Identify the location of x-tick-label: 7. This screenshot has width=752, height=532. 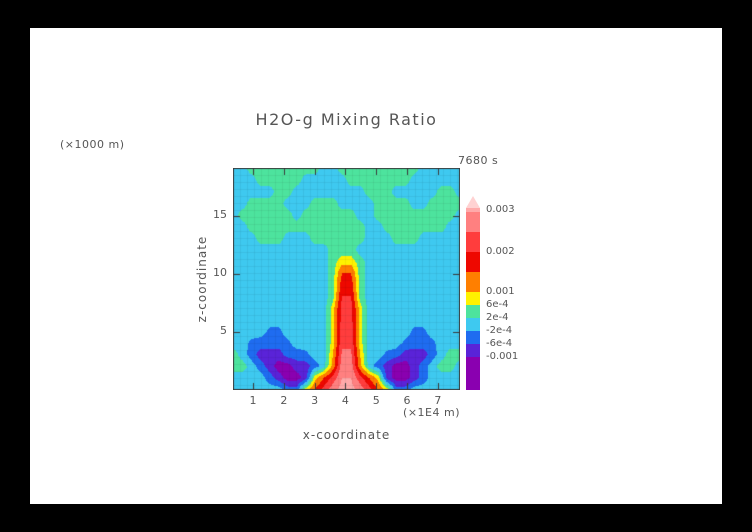
(438, 400).